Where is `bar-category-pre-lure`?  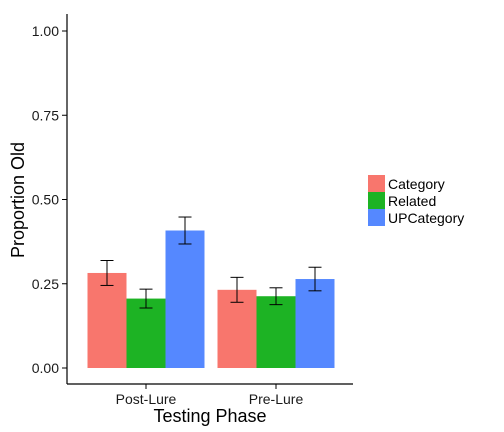
bar-category-pre-lure is located at coordinates (237, 328).